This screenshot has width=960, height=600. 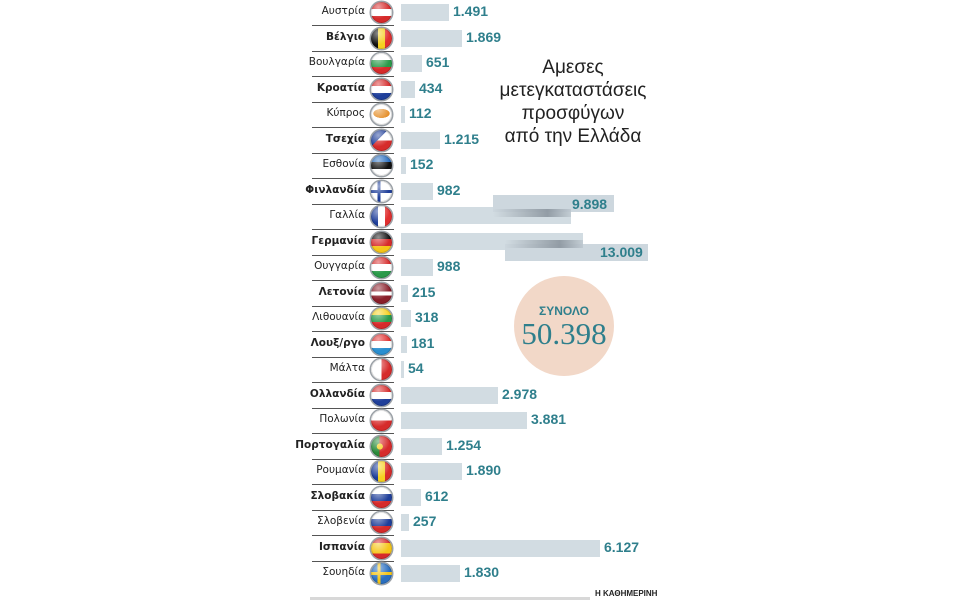 I want to click on bar-value: 13.009, so click(x=621, y=251).